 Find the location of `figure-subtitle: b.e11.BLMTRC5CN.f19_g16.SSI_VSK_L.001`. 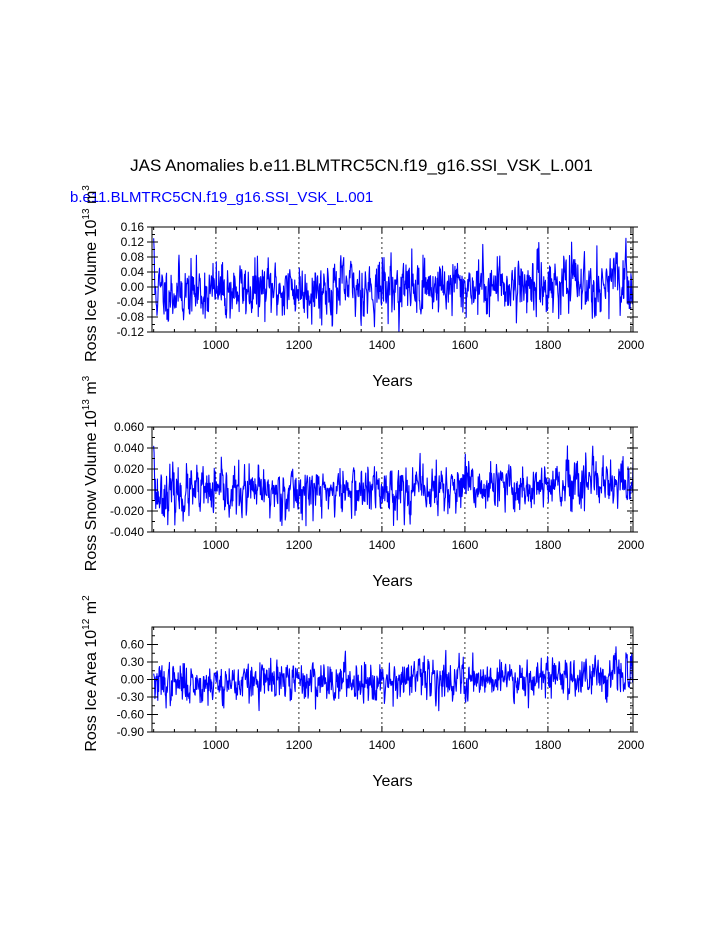

figure-subtitle: b.e11.BLMTRC5CN.f19_g16.SSI_VSK_L.001 is located at coordinates (222, 197).